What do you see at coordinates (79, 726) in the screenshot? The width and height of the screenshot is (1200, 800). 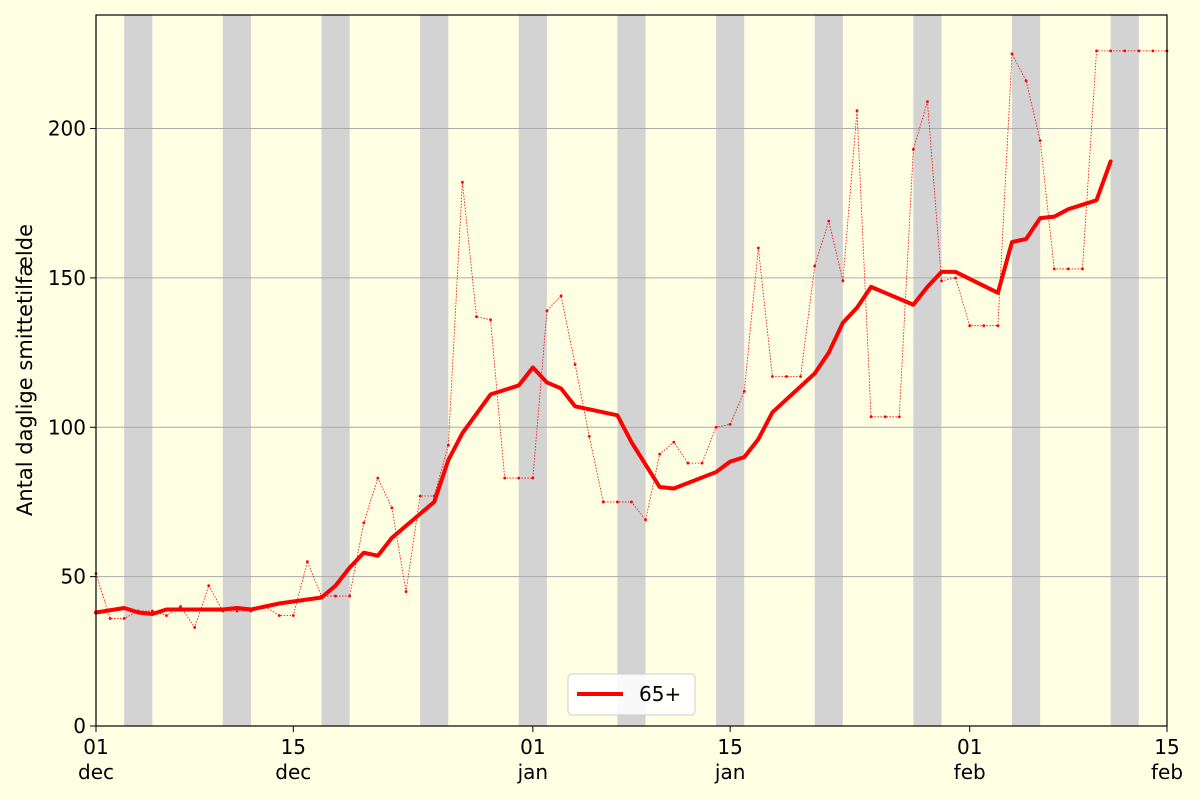 I see `y-tick-label: 0` at bounding box center [79, 726].